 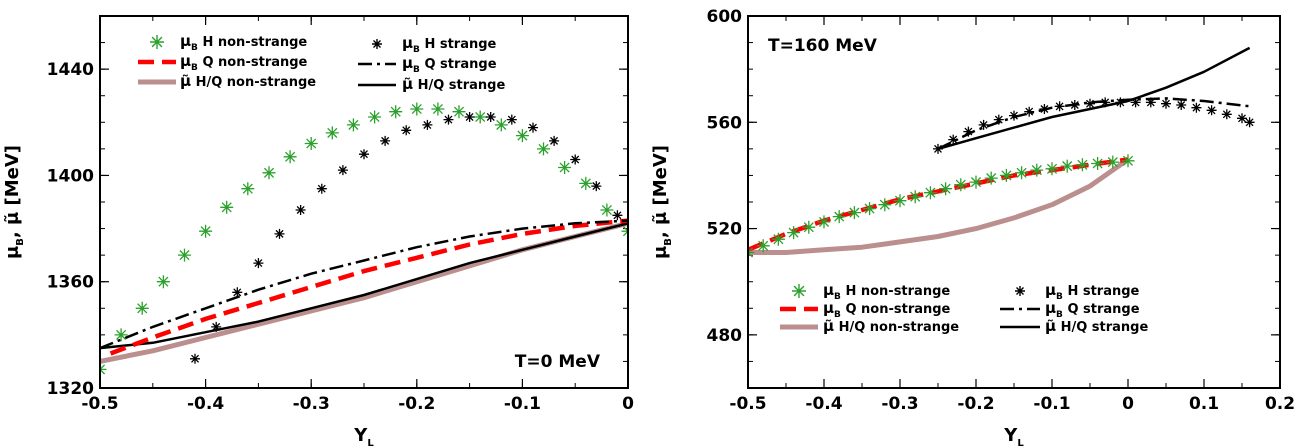 What do you see at coordinates (205, 404) in the screenshot?
I see `x-tick-label: -0.4` at bounding box center [205, 404].